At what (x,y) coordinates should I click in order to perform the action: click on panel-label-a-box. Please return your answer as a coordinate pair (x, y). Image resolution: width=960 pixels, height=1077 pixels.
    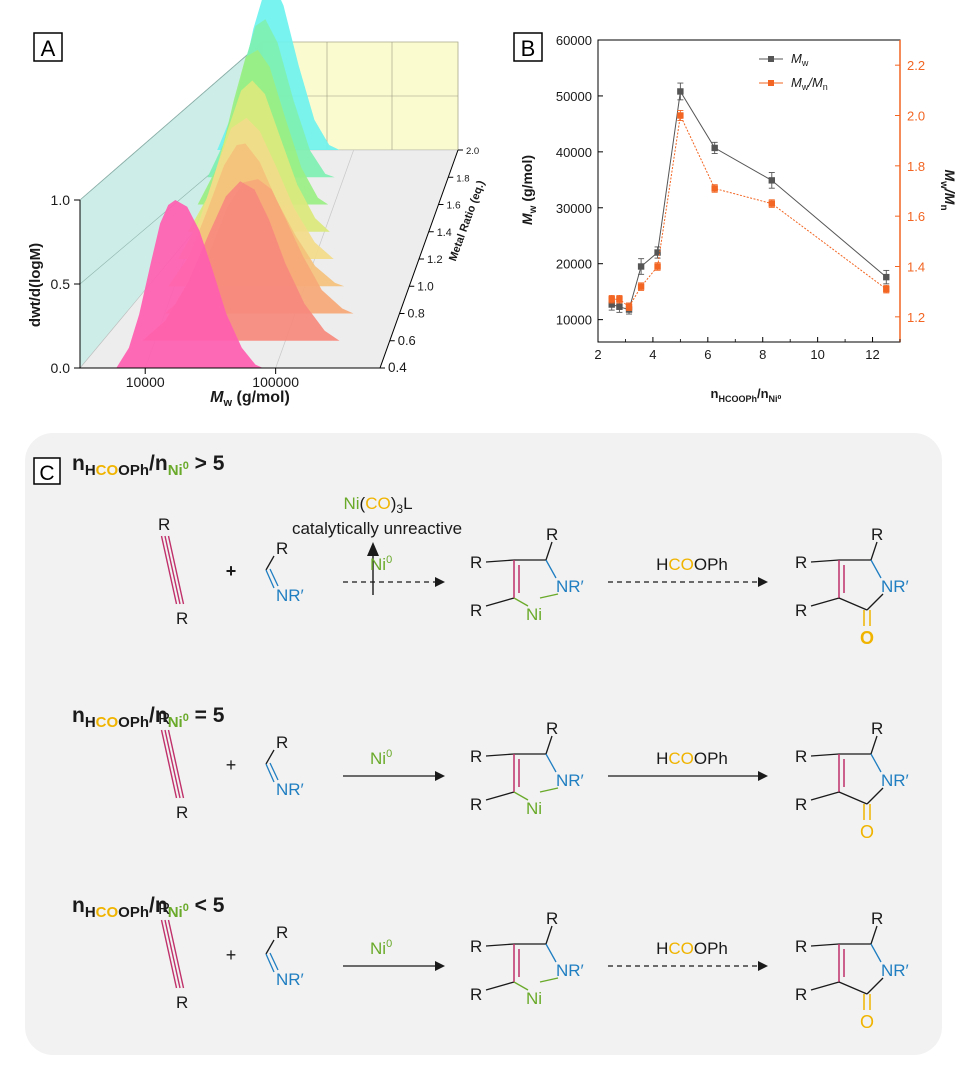
    Looking at the image, I should click on (48, 47).